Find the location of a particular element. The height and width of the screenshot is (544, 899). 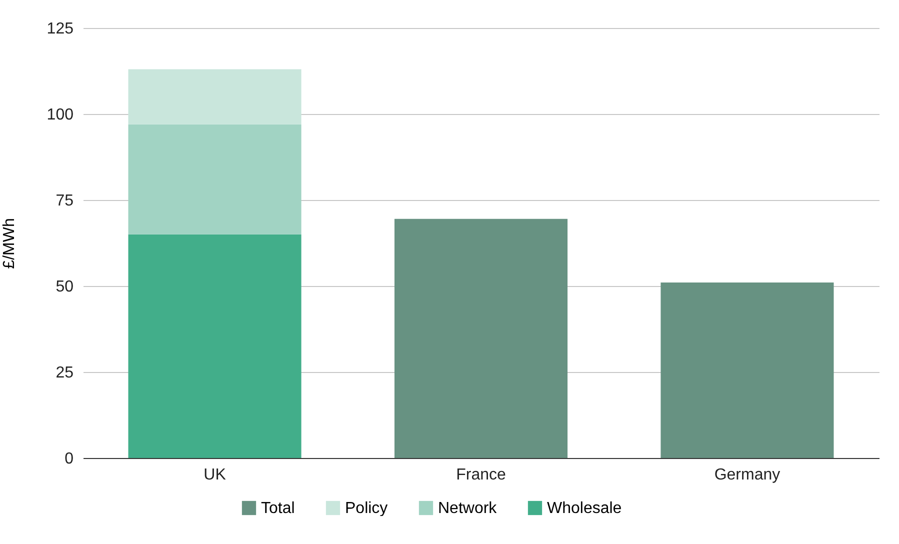

legend-label: Total is located at coordinates (278, 508).